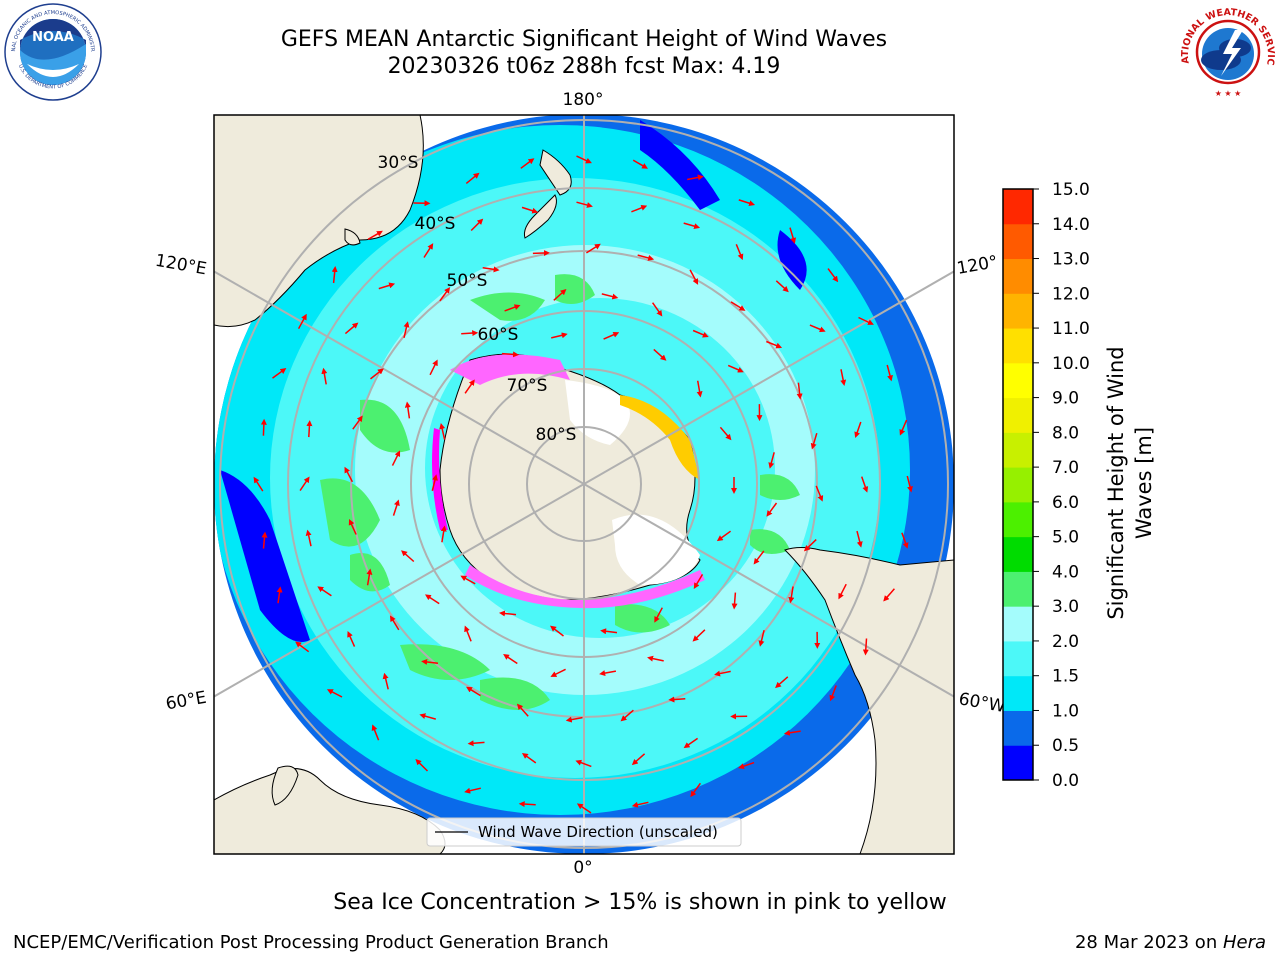 This screenshot has height=960, width=1280. Describe the element at coordinates (598, 832) in the screenshot. I see `legend-label: Wind Wave Direction (unscaled)` at that location.